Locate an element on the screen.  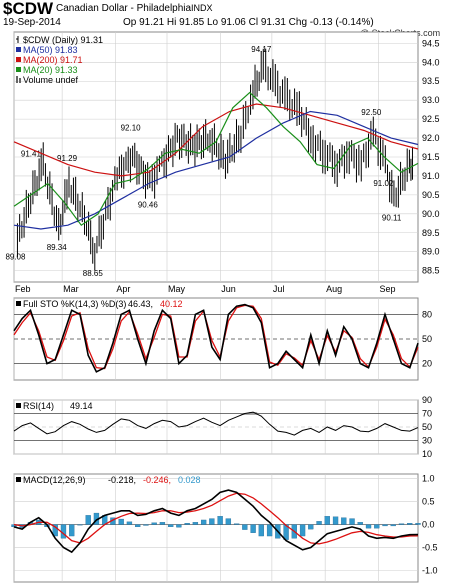
price-tick-label: 89.5 is located at coordinates (431, 233).